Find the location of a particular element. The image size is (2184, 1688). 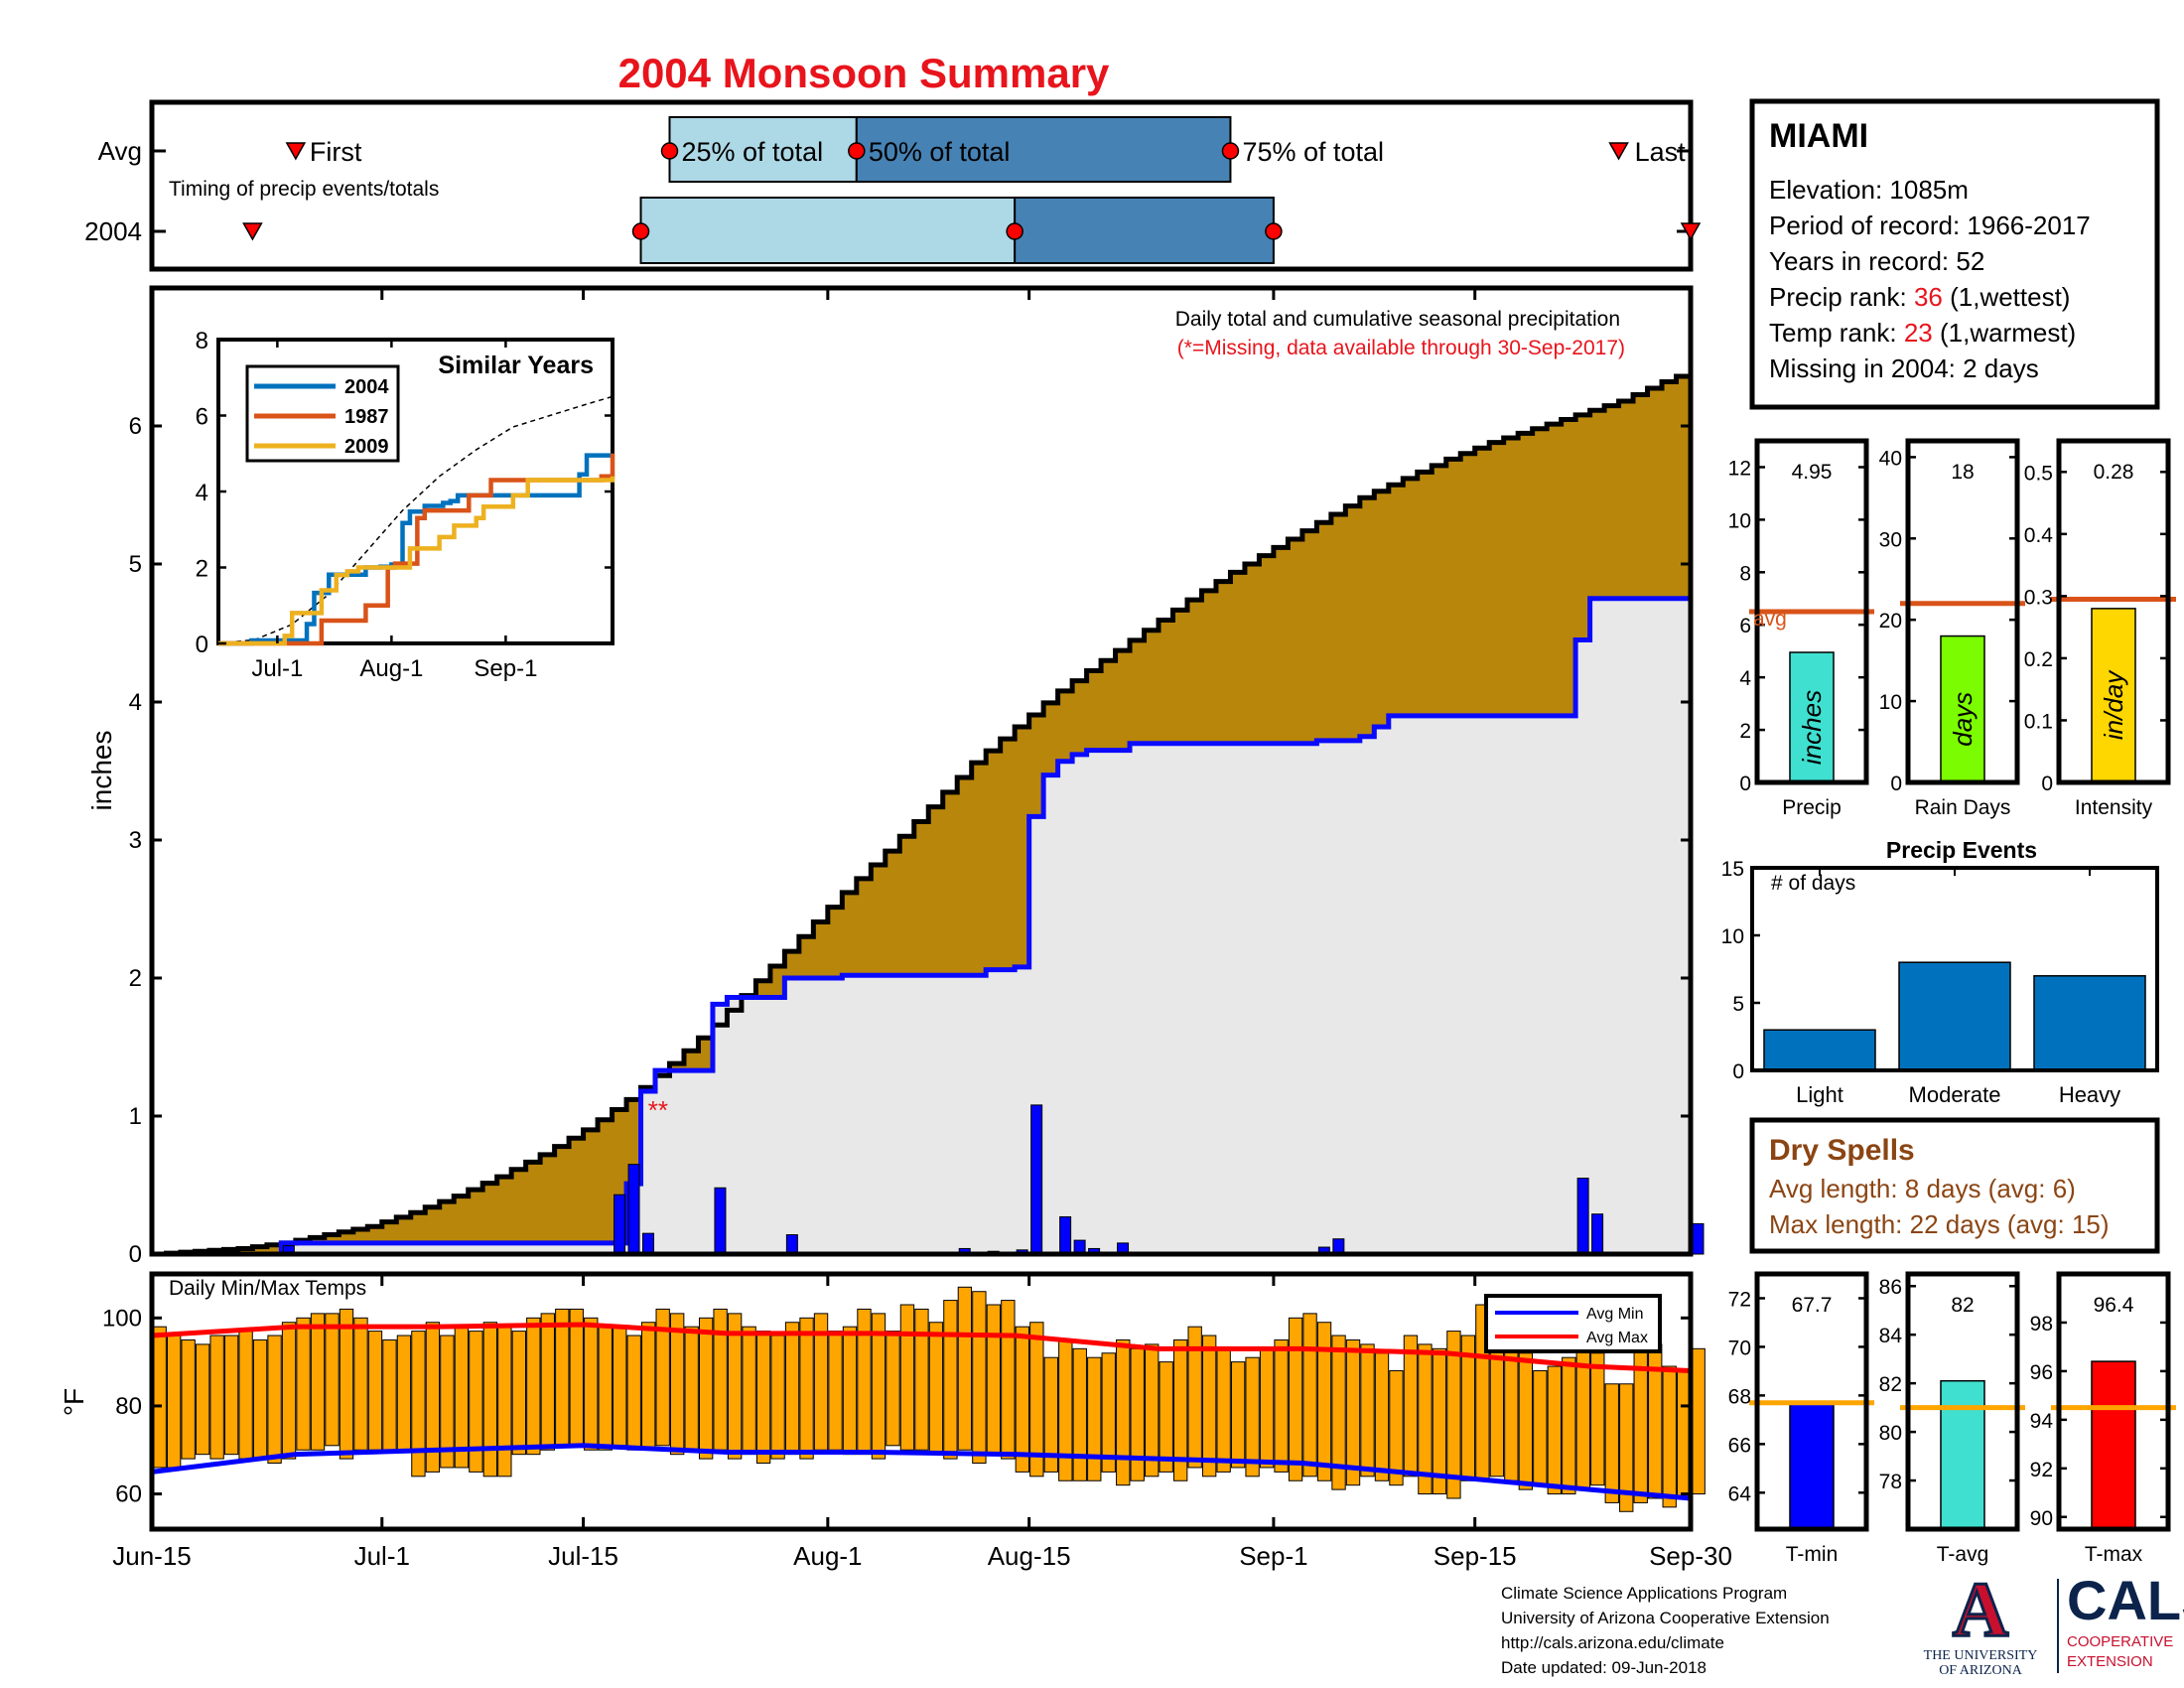

inset-y-tick-label: 0 is located at coordinates (202, 645).